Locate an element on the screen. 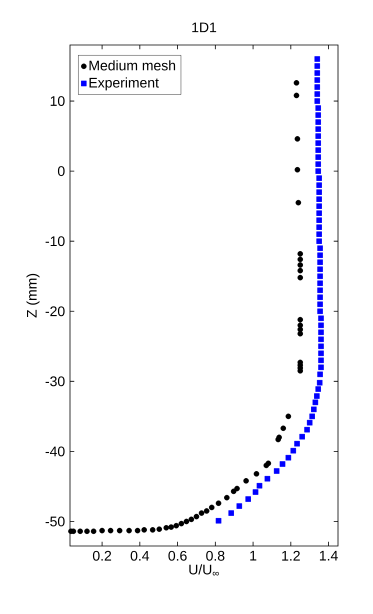  x-tick-label: 0.8 is located at coordinates (215, 555).